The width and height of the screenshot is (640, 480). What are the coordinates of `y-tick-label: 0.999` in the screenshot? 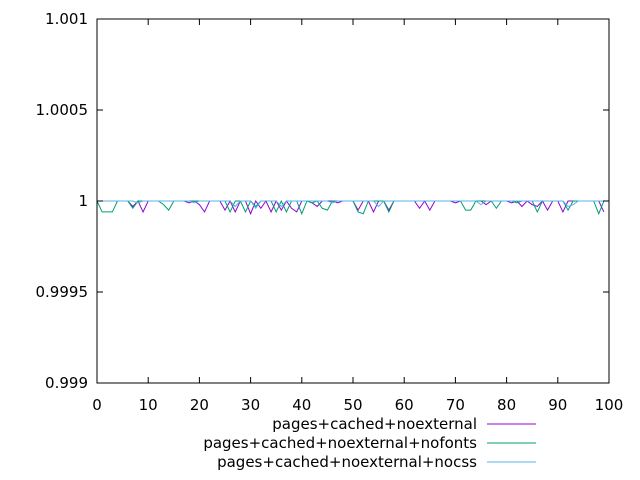 It's located at (66, 383).